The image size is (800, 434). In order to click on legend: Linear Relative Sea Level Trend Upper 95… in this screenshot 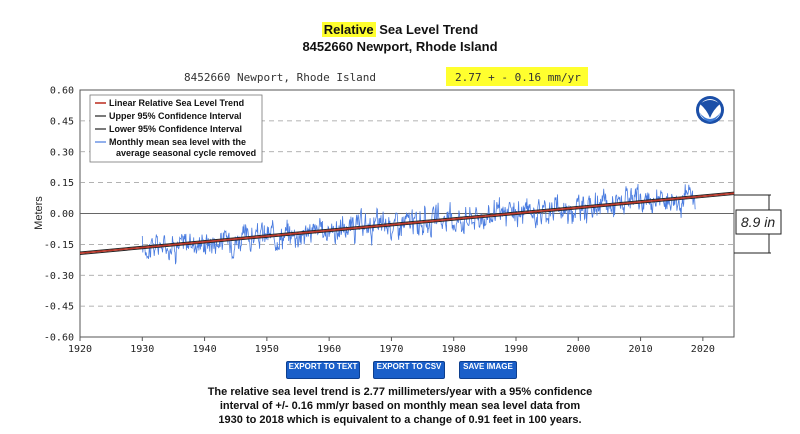, I will do `click(176, 128)`.